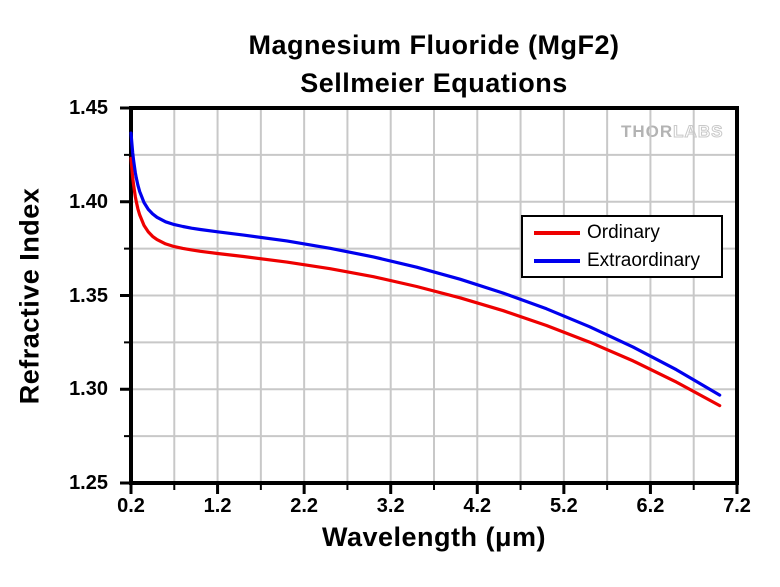 The image size is (780, 587). Describe the element at coordinates (88, 201) in the screenshot. I see `y-tick-label: 1.40` at that location.